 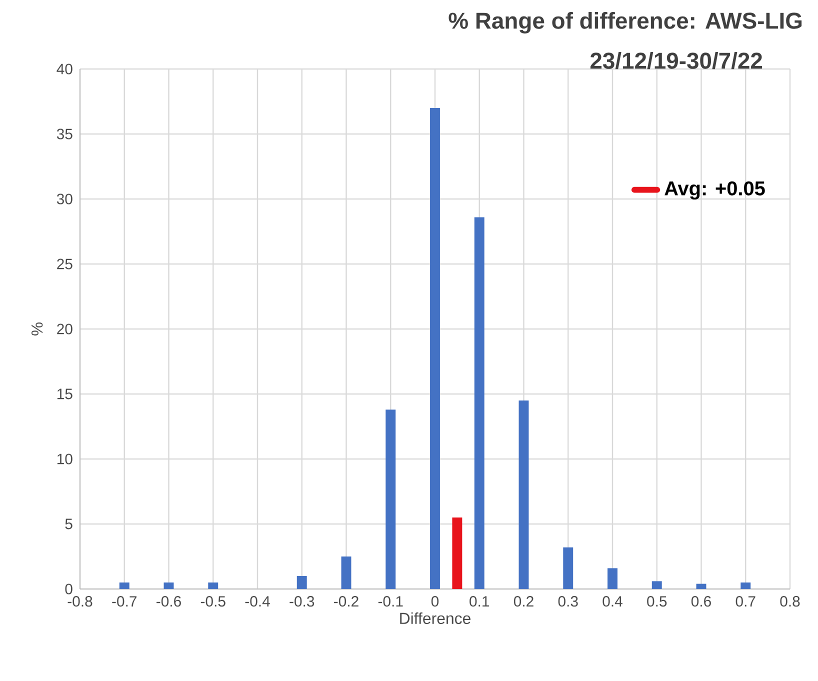 What do you see at coordinates (790, 601) in the screenshot?
I see `x-tick-label: 0.8` at bounding box center [790, 601].